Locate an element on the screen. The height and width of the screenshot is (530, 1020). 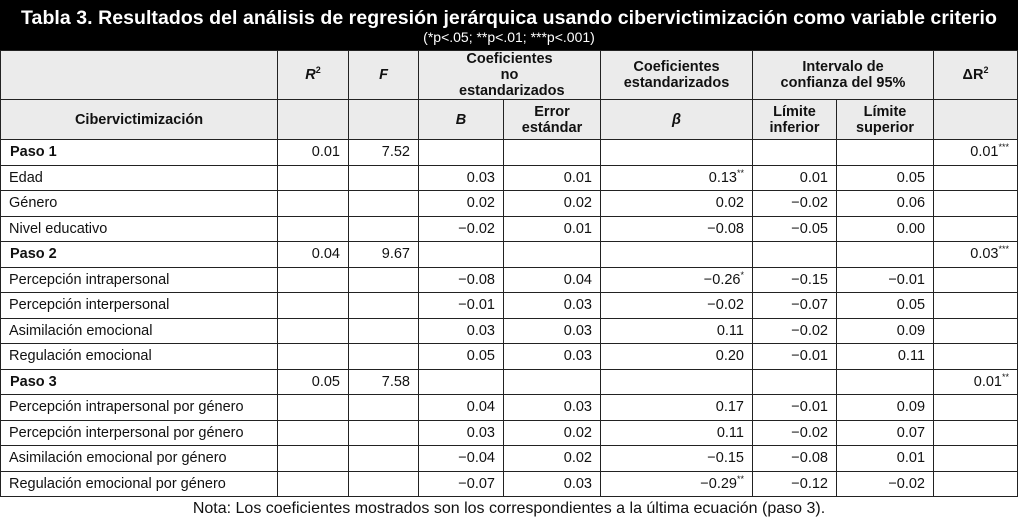
table-row: Nivel educativo −0.02 0.01 −0.08 −0.05 0.00 is located at coordinates (509, 228).